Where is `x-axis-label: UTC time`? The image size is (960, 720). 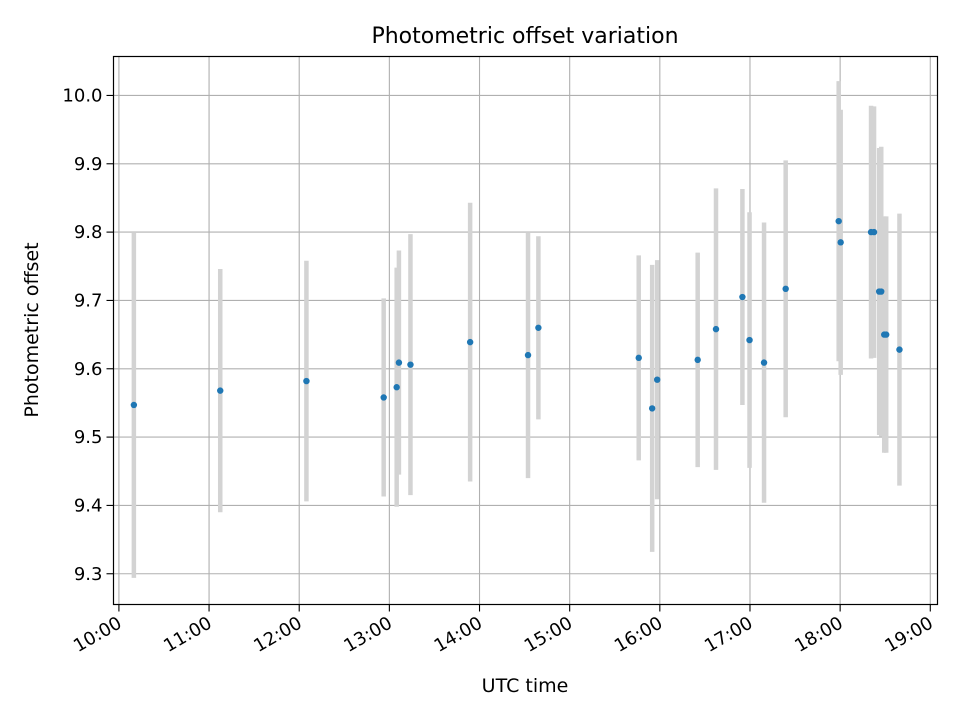 x-axis-label: UTC time is located at coordinates (525, 686).